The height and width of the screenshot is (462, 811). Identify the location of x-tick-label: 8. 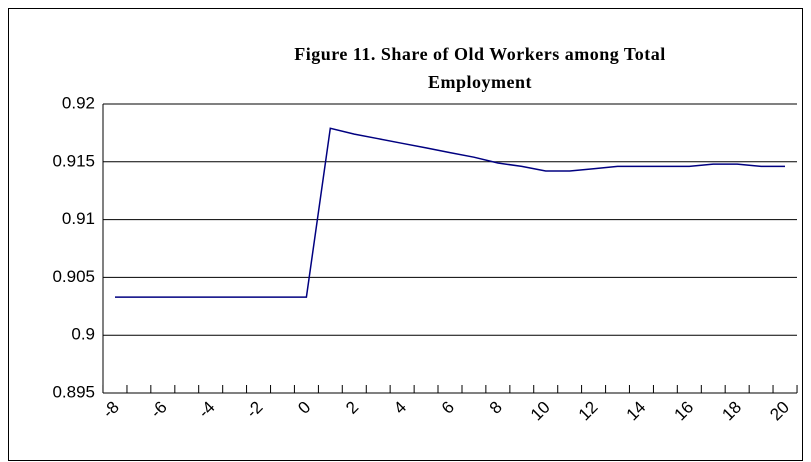
(496, 408).